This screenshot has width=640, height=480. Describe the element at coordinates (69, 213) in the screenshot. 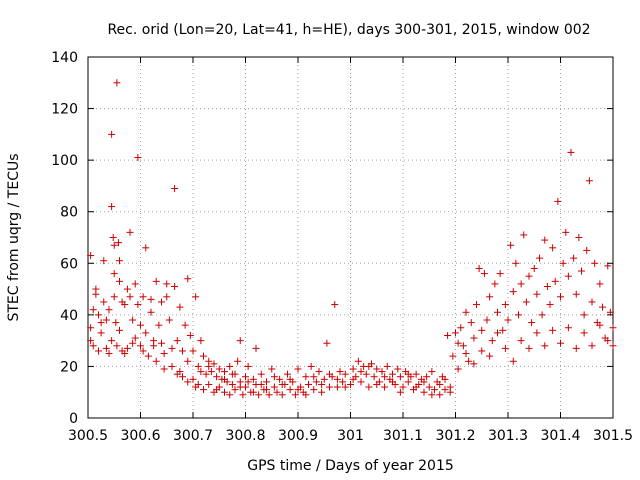

I see `y-tick-label: 80` at that location.